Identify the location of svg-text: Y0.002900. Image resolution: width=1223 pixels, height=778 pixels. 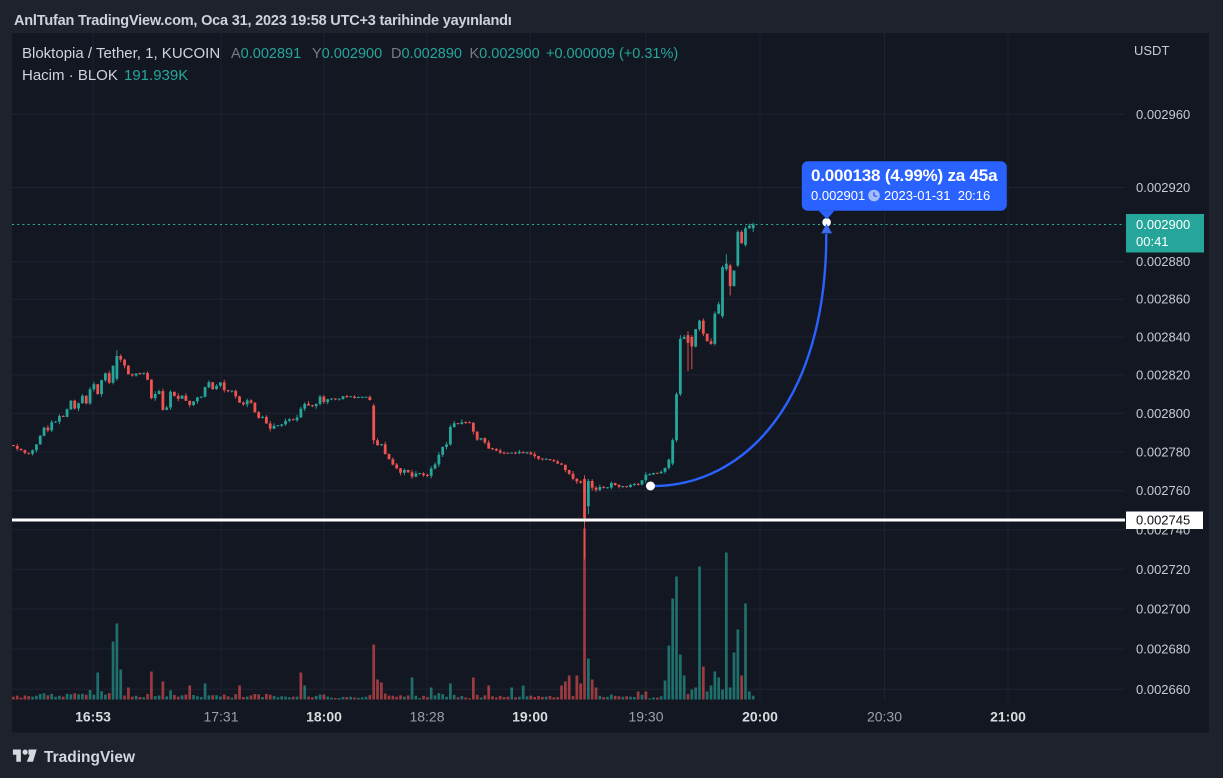
(347, 54).